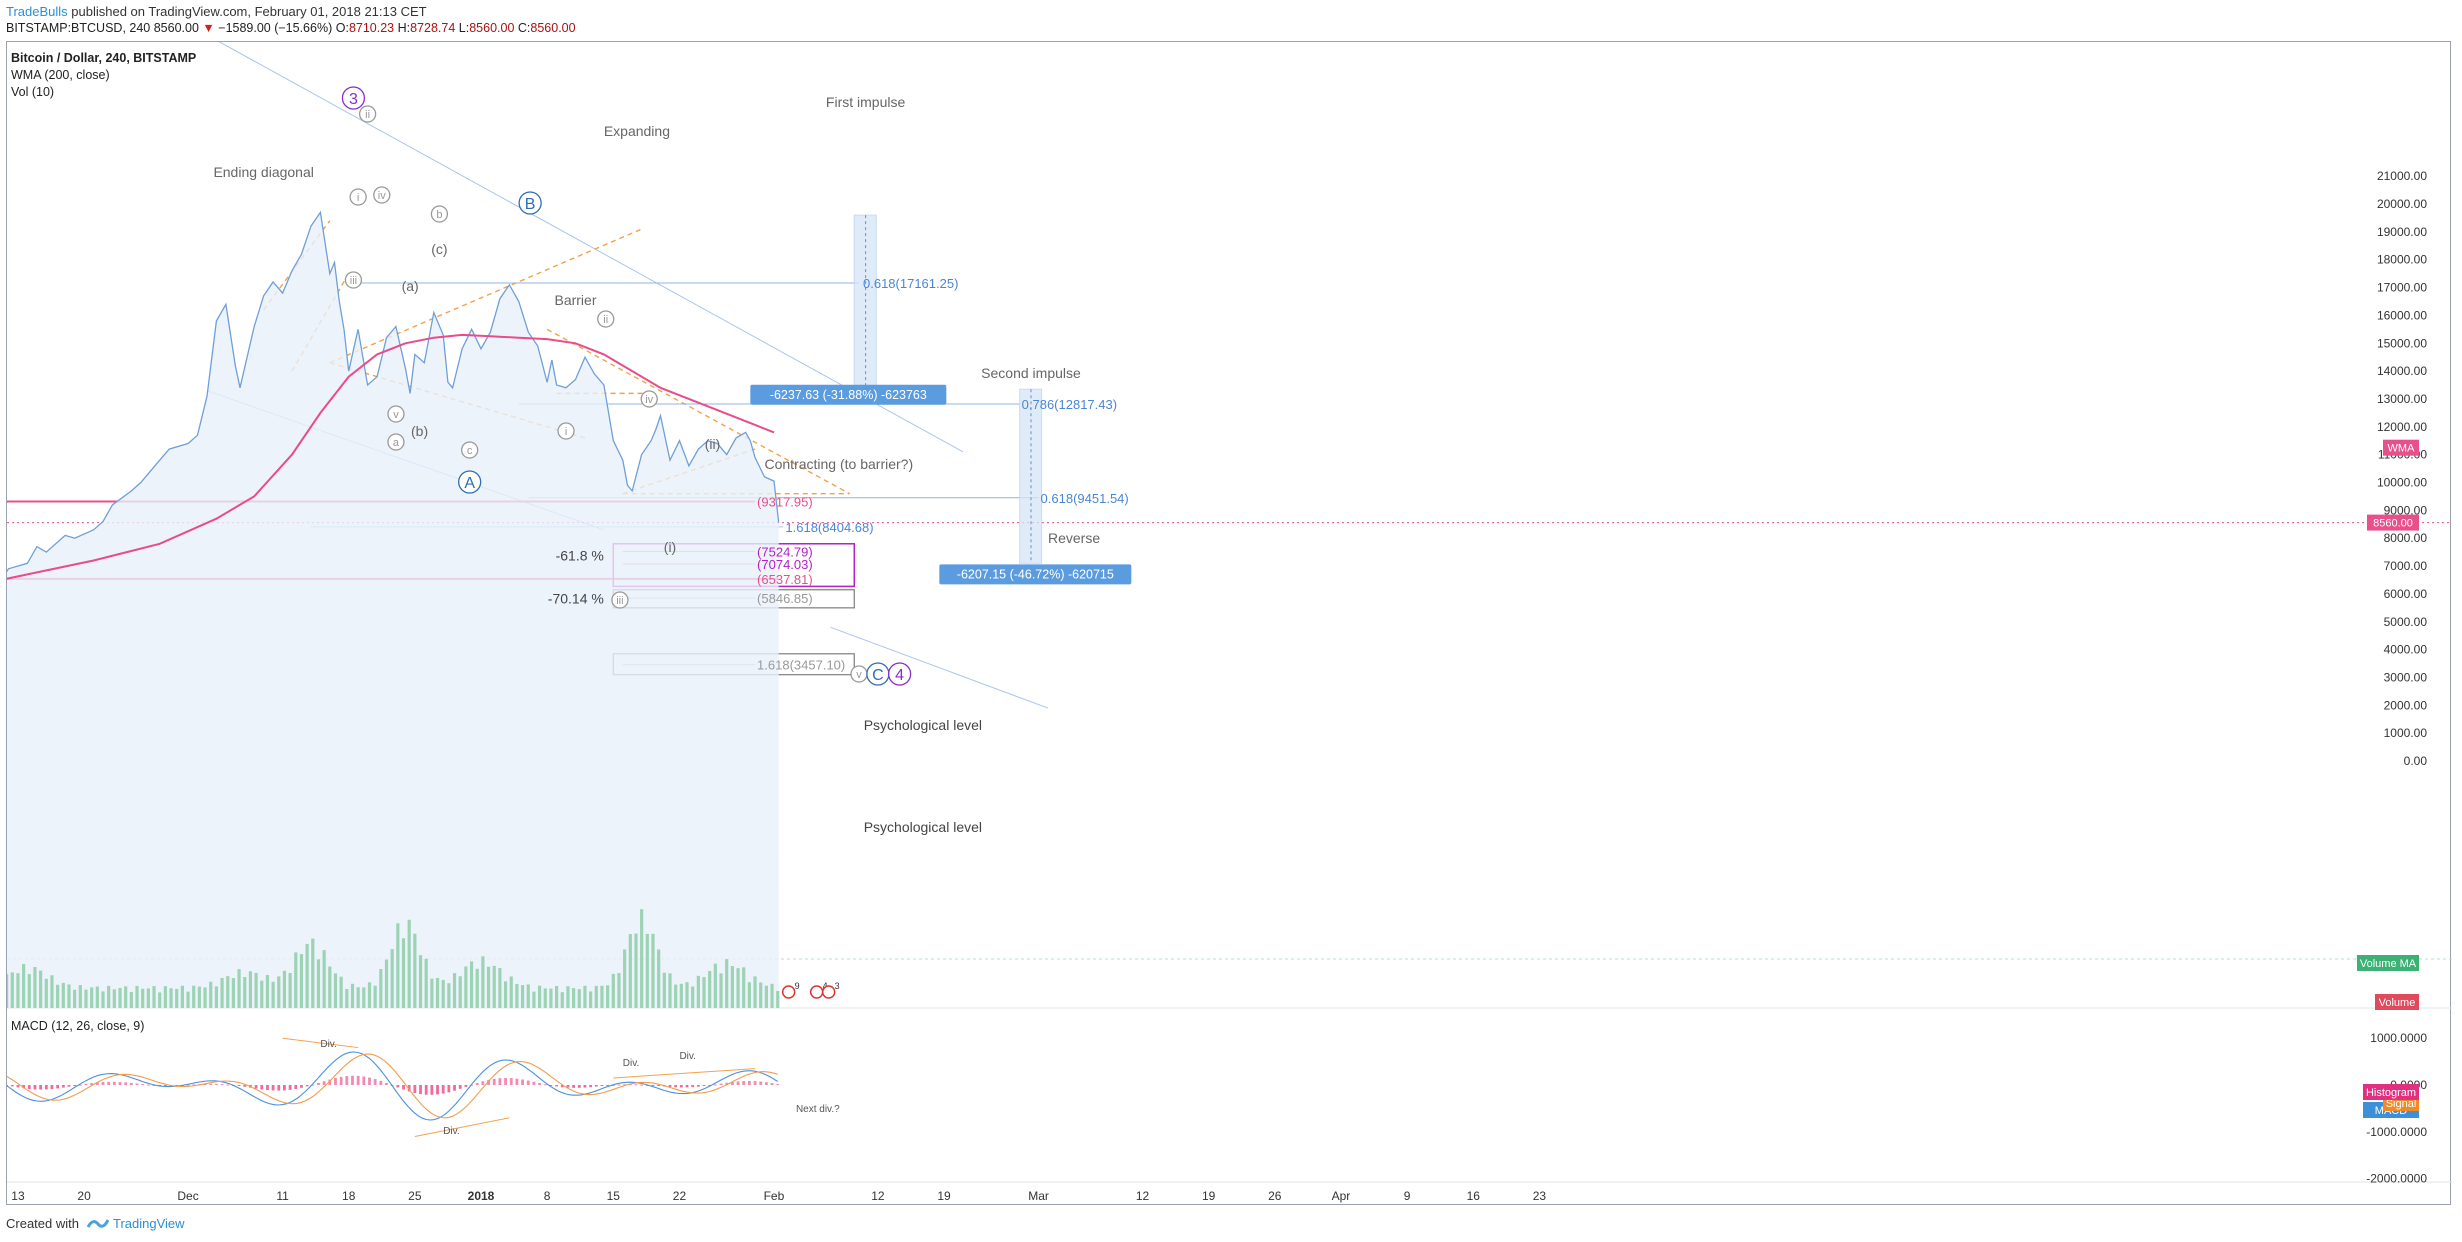 The width and height of the screenshot is (2462, 1242). I want to click on wave-label: 4, so click(899, 675).